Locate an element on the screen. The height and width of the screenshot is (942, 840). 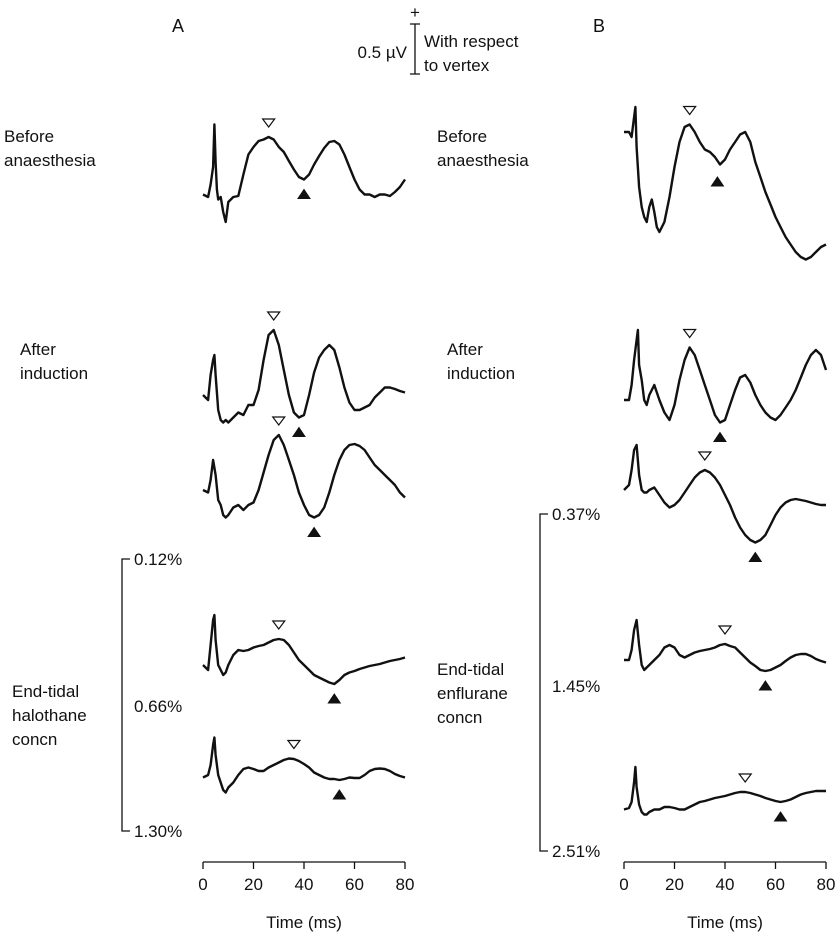
panel-letter: B is located at coordinates (599, 26).